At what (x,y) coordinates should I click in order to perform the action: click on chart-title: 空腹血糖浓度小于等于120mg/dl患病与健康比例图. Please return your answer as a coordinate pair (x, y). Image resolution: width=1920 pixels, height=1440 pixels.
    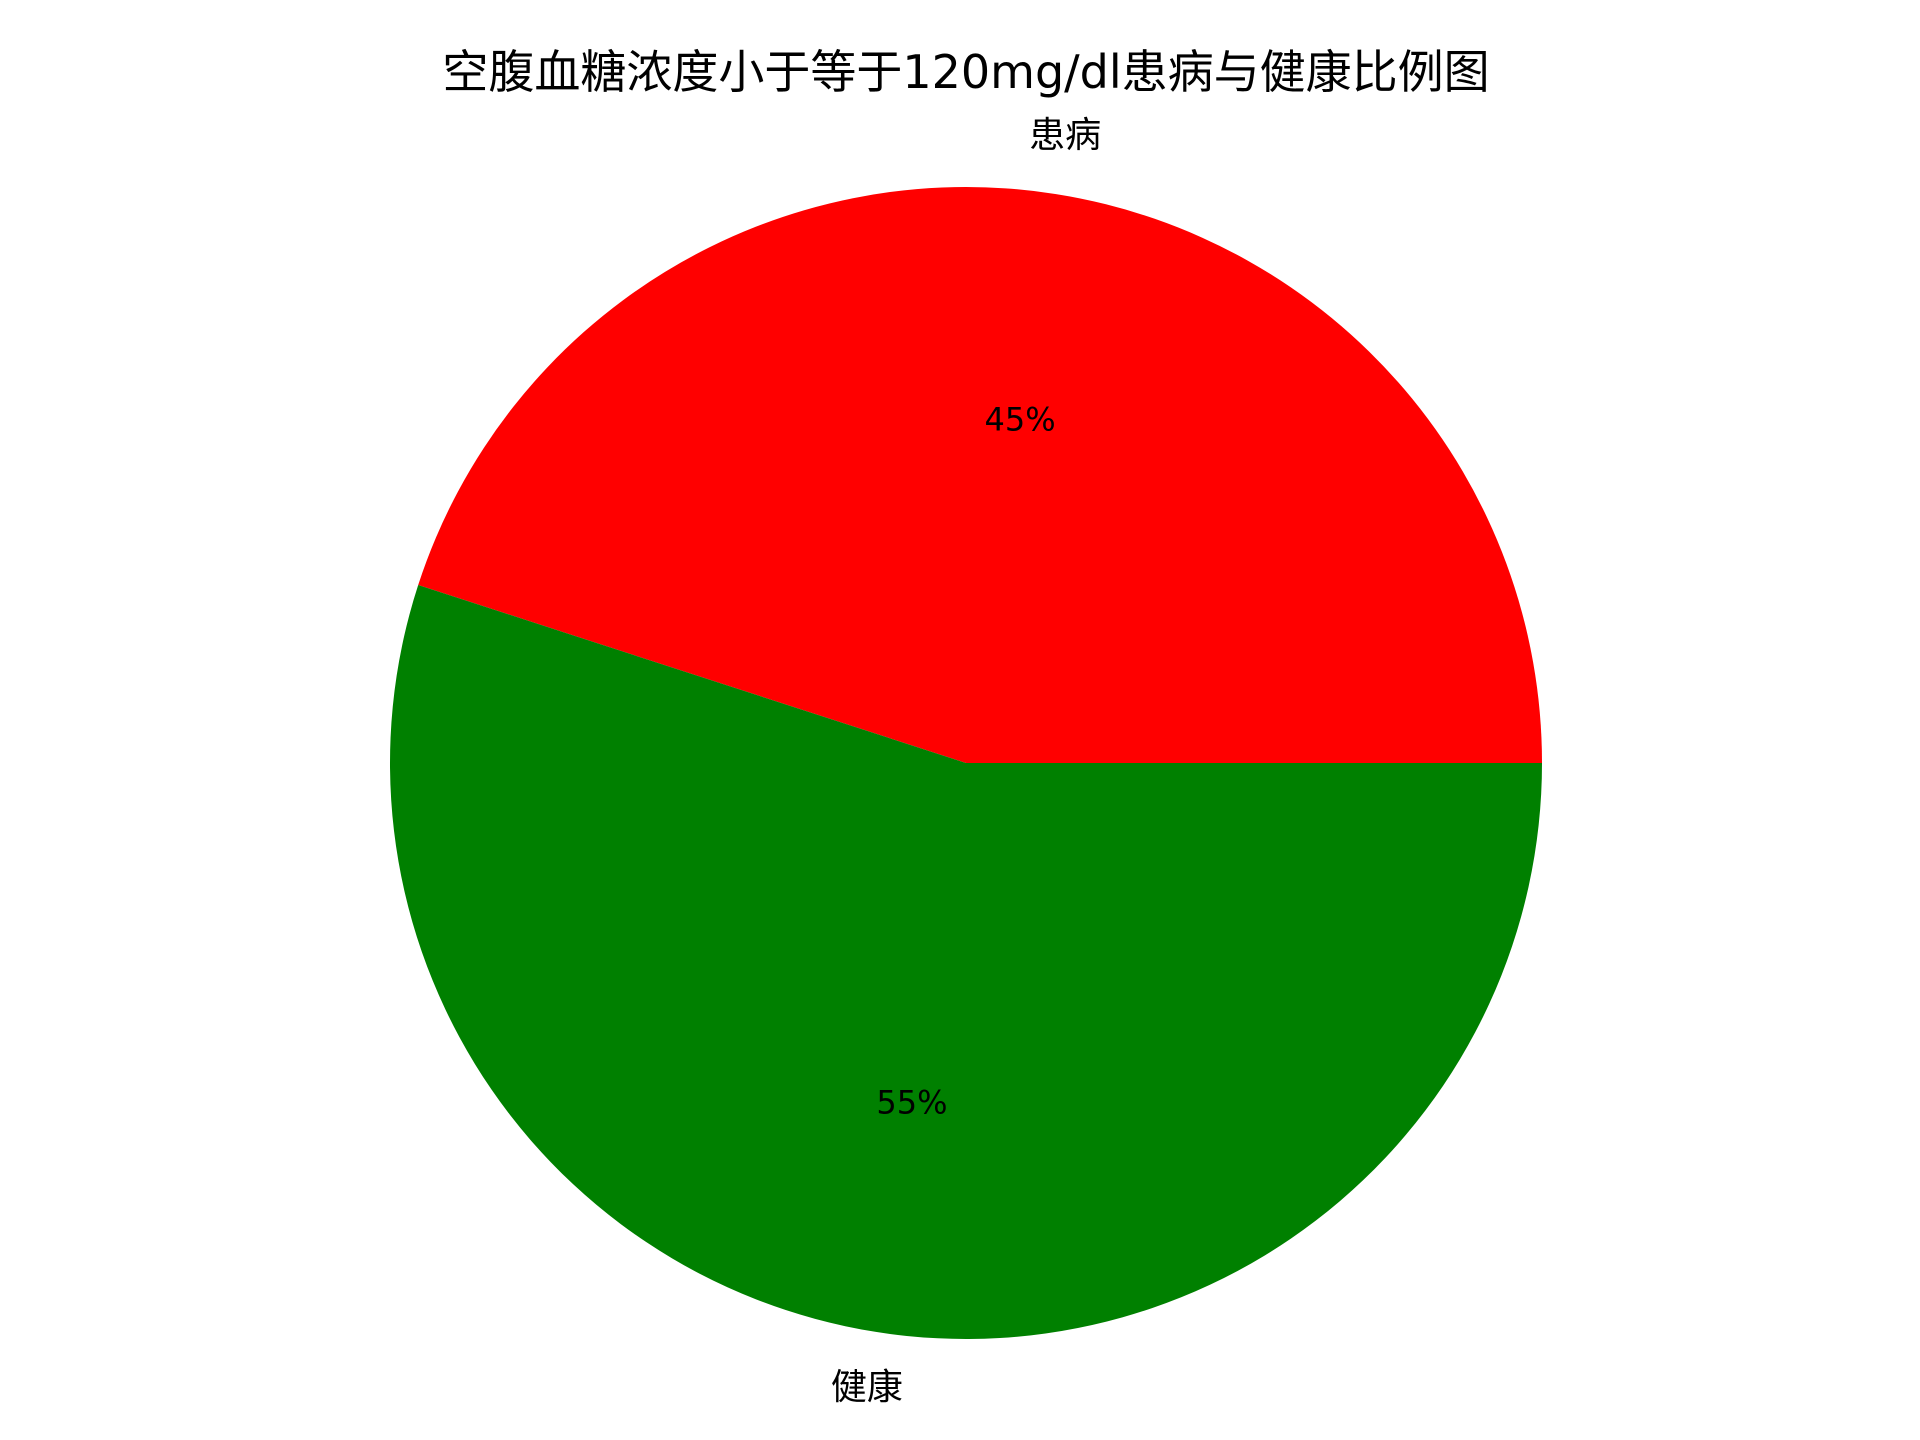
    Looking at the image, I should click on (965, 72).